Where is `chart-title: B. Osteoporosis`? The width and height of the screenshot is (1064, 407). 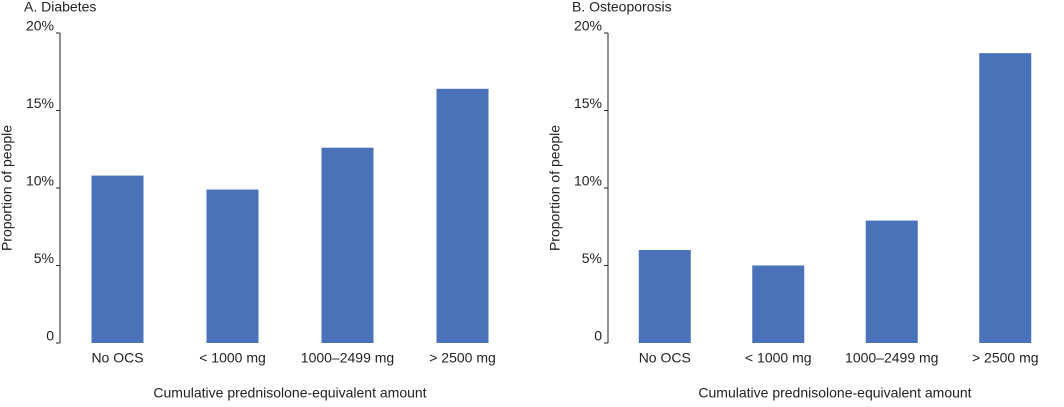 chart-title: B. Osteoporosis is located at coordinates (622, 7).